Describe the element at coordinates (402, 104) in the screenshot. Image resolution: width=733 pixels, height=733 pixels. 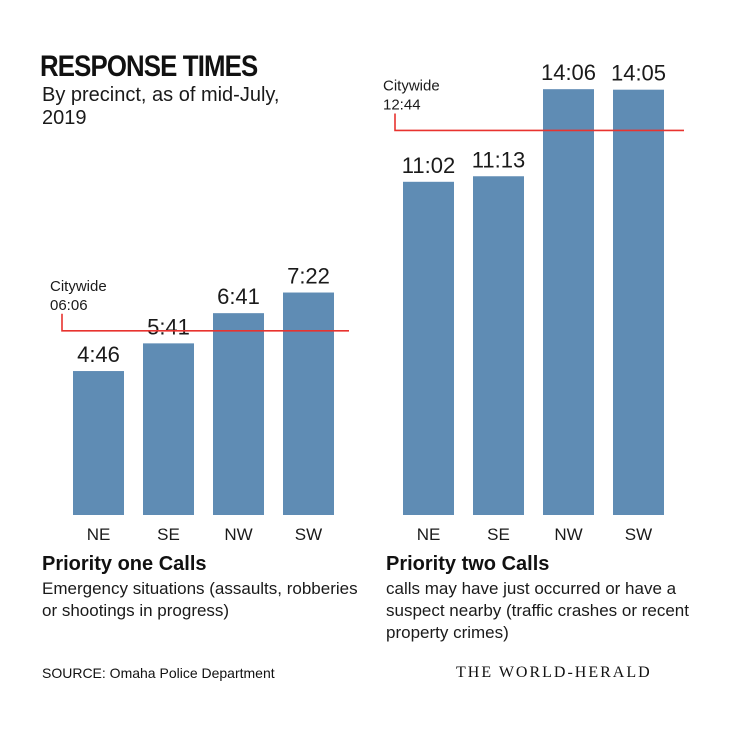
I see `priority-two-citywide-value: 12:44` at that location.